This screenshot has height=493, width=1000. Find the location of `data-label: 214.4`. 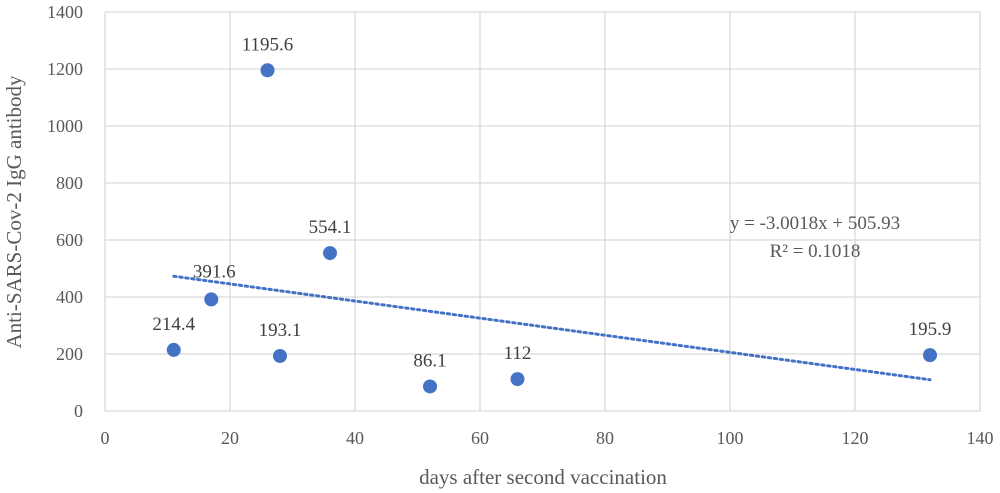

data-label: 214.4 is located at coordinates (173, 324).